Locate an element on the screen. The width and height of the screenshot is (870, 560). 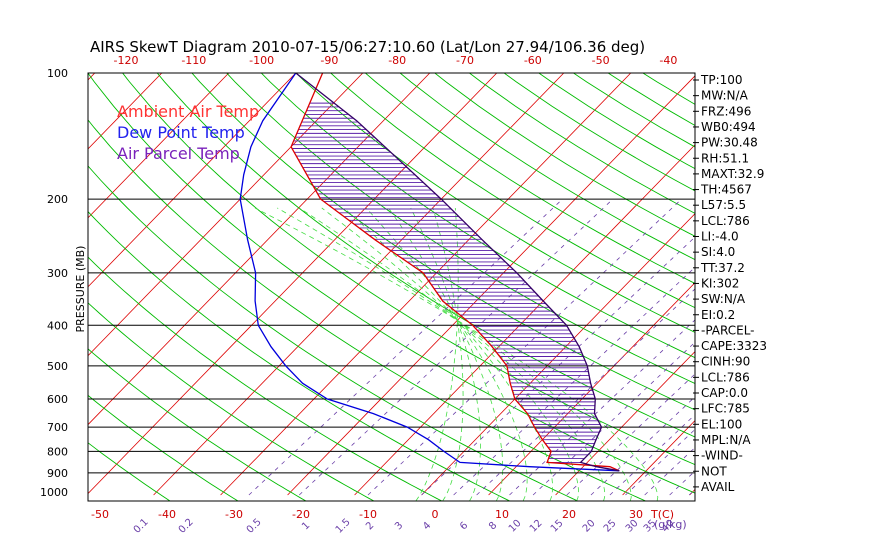
index-label: TT:37.2 is located at coordinates (722, 268).